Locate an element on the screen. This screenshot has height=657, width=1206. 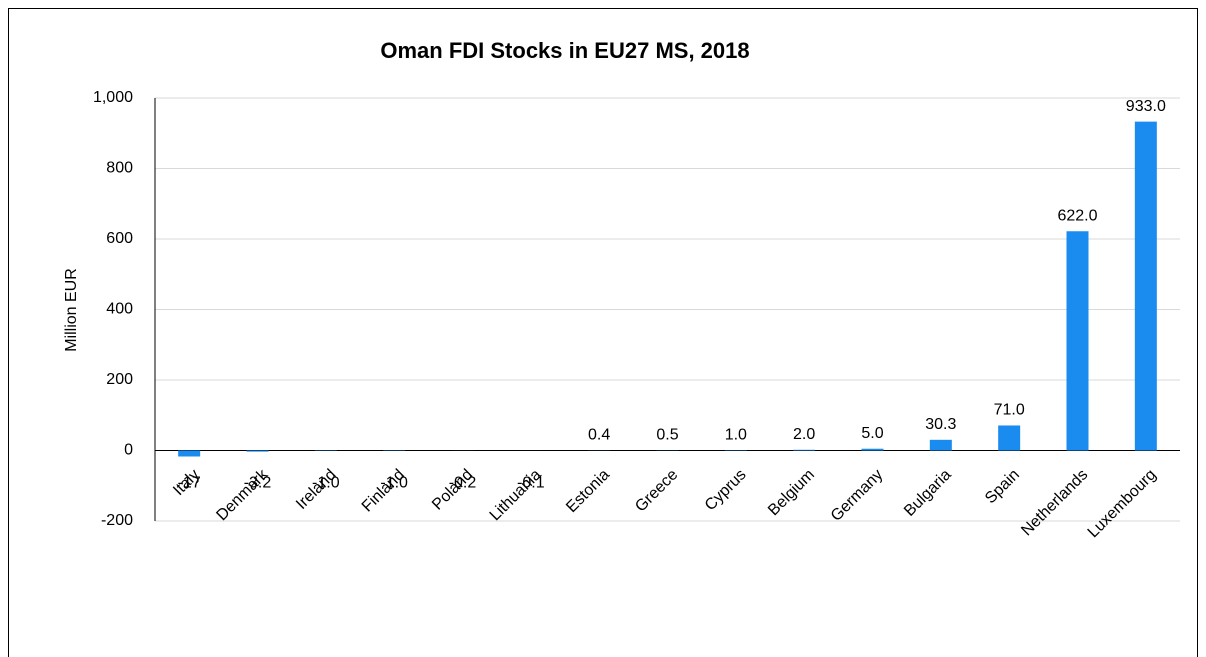
y-tick-label: 200 is located at coordinates (119, 379).